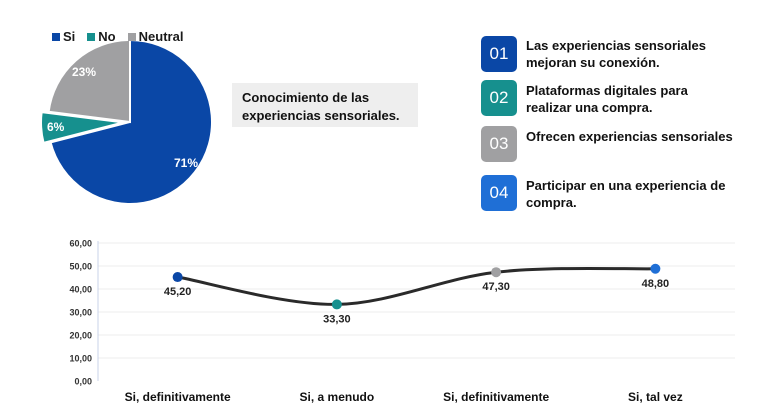 The image size is (783, 410). What do you see at coordinates (499, 144) in the screenshot?
I see `number-badge-03: 03` at bounding box center [499, 144].